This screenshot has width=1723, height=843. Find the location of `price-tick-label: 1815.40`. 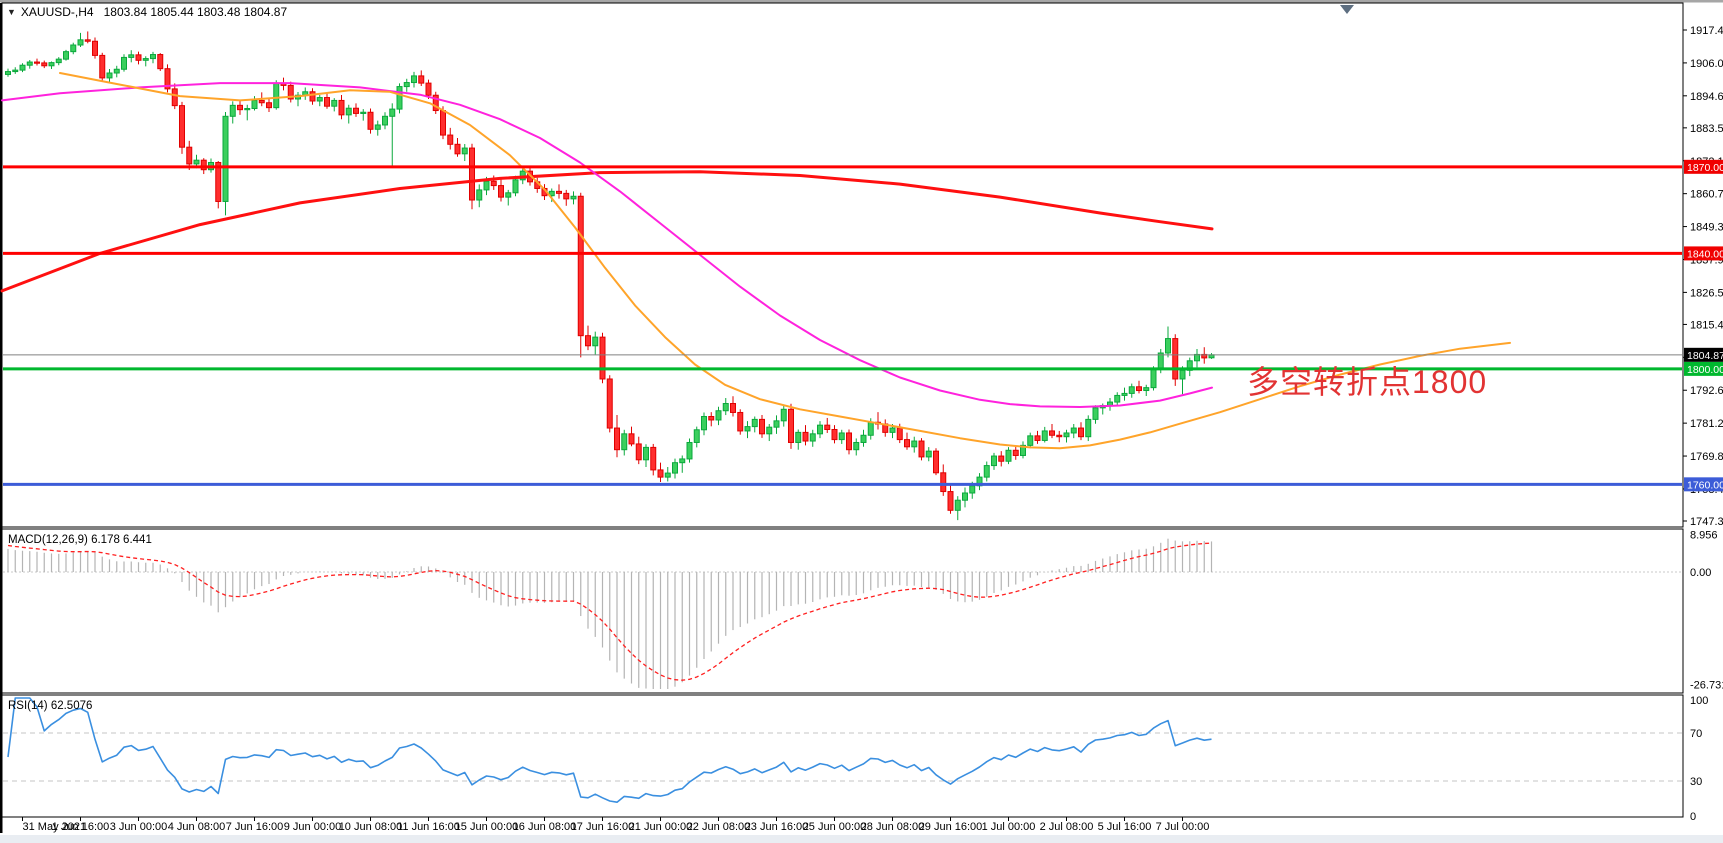

price-tick-label: 1815.40 is located at coordinates (1706, 325).